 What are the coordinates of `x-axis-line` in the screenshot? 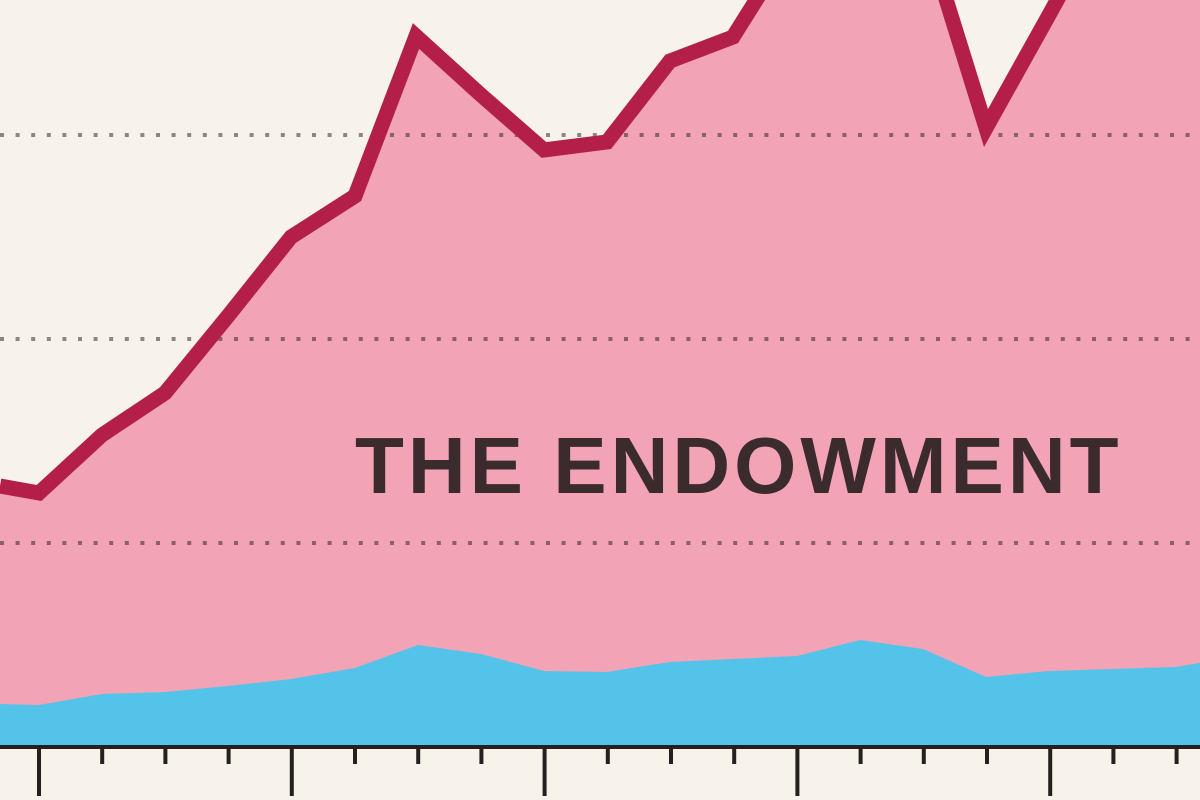 It's located at (600, 747).